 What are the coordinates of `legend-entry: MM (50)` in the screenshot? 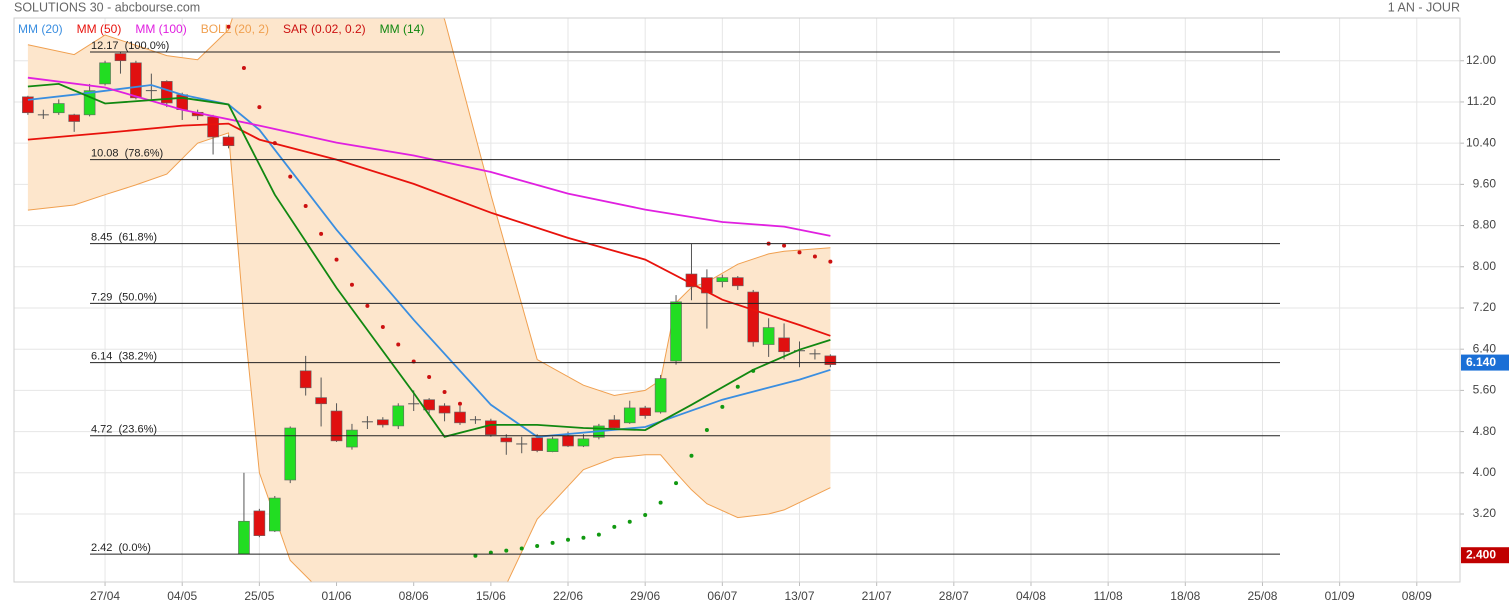 It's located at (99, 29).